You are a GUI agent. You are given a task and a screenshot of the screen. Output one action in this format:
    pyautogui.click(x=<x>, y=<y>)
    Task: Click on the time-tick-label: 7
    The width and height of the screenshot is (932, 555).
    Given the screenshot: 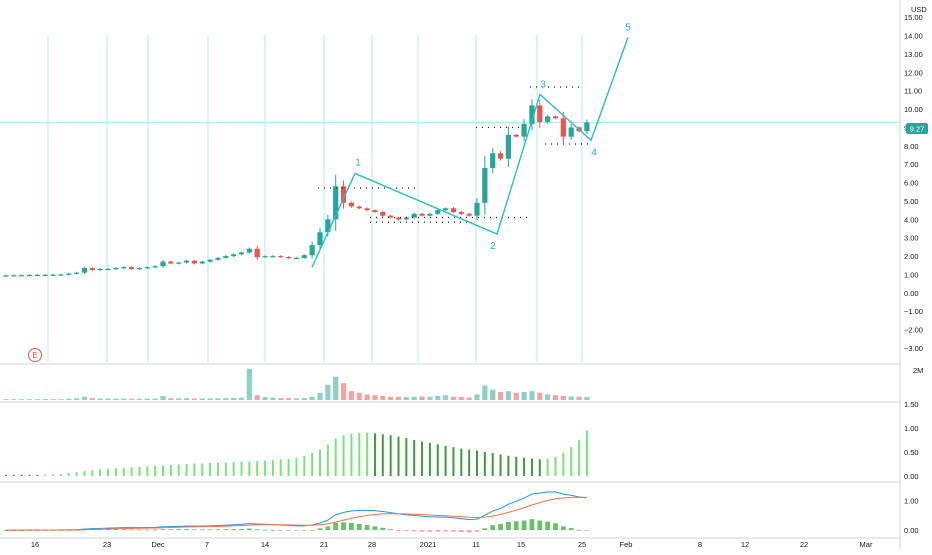 What is the action you would take?
    pyautogui.click(x=207, y=544)
    